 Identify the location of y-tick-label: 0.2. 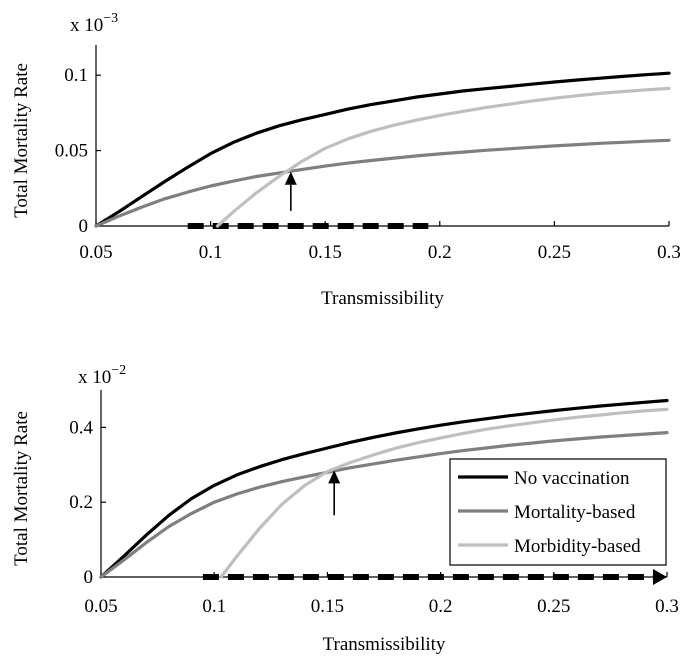
(81, 502).